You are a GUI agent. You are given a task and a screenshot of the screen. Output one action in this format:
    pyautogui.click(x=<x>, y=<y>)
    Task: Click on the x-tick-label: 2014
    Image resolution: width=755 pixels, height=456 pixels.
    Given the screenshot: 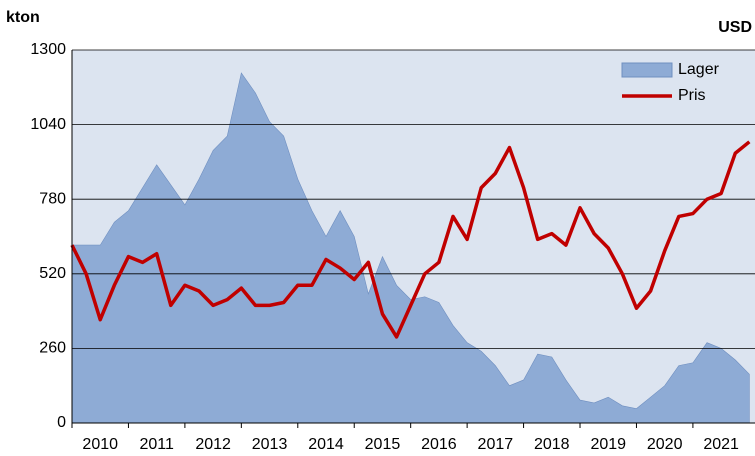 What is the action you would take?
    pyautogui.click(x=326, y=444)
    